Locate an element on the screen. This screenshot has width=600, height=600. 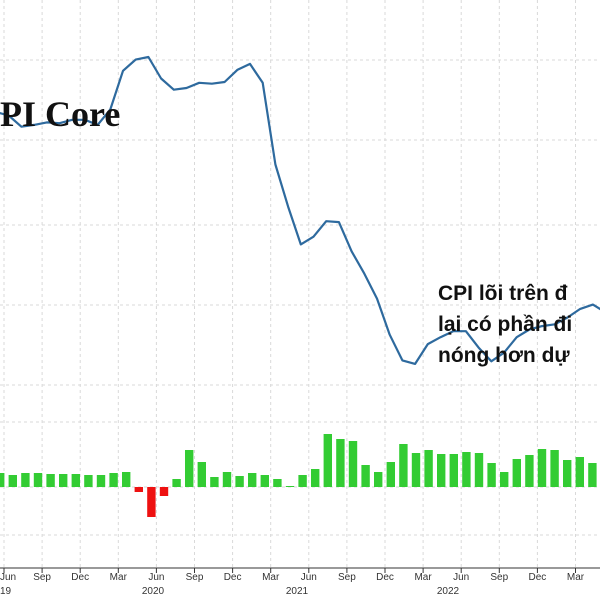
year-label: 2021 is located at coordinates (297, 591).